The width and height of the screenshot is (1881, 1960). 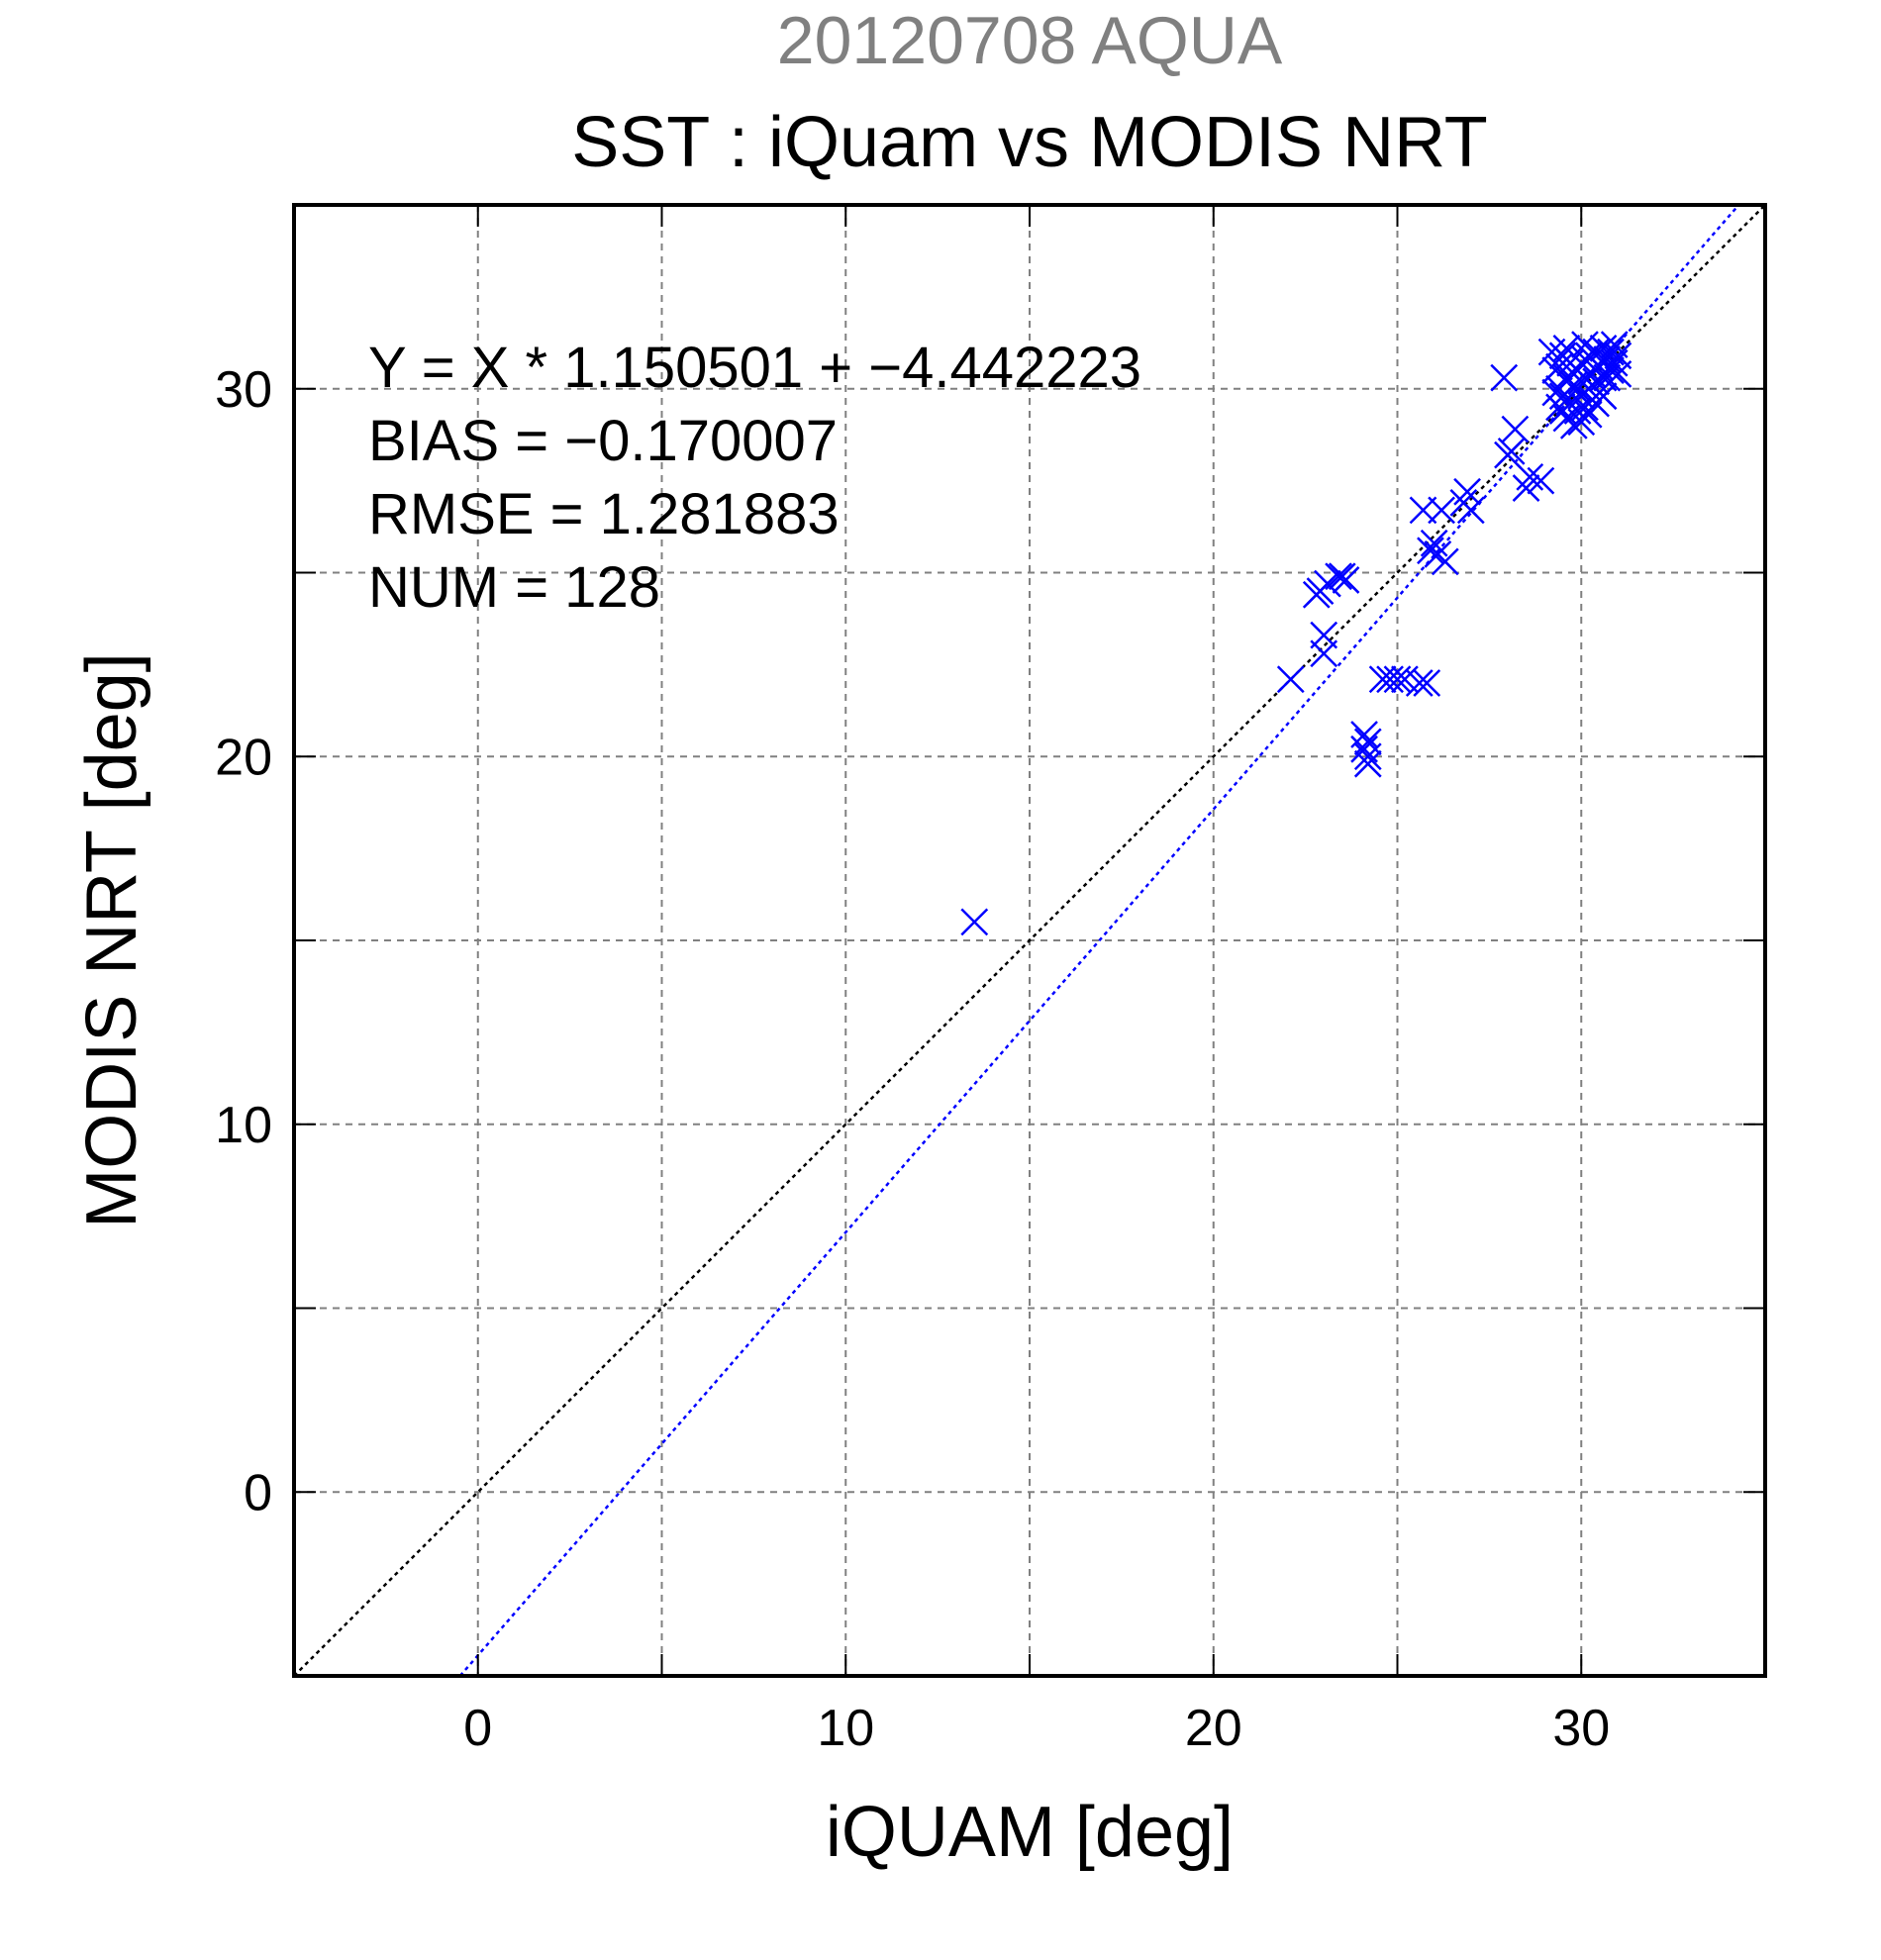 I want to click on y-tick-label: 30, so click(x=244, y=390).